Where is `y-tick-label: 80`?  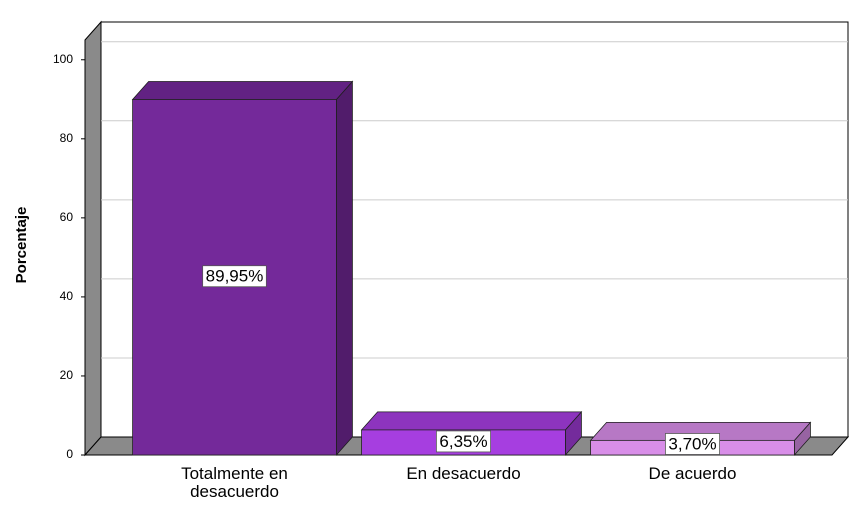
y-tick-label: 80 is located at coordinates (67, 138).